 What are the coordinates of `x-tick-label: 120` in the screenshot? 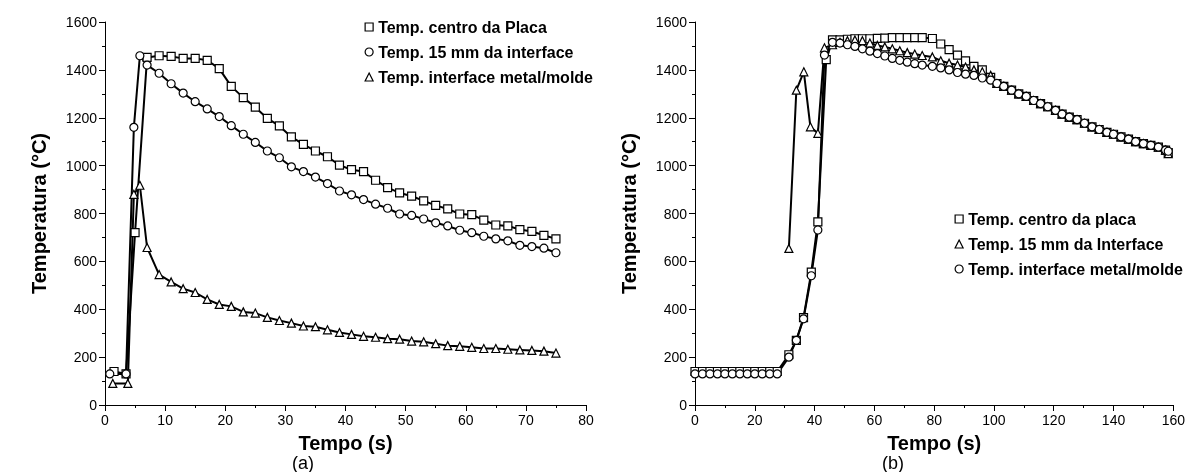 It's located at (1054, 420).